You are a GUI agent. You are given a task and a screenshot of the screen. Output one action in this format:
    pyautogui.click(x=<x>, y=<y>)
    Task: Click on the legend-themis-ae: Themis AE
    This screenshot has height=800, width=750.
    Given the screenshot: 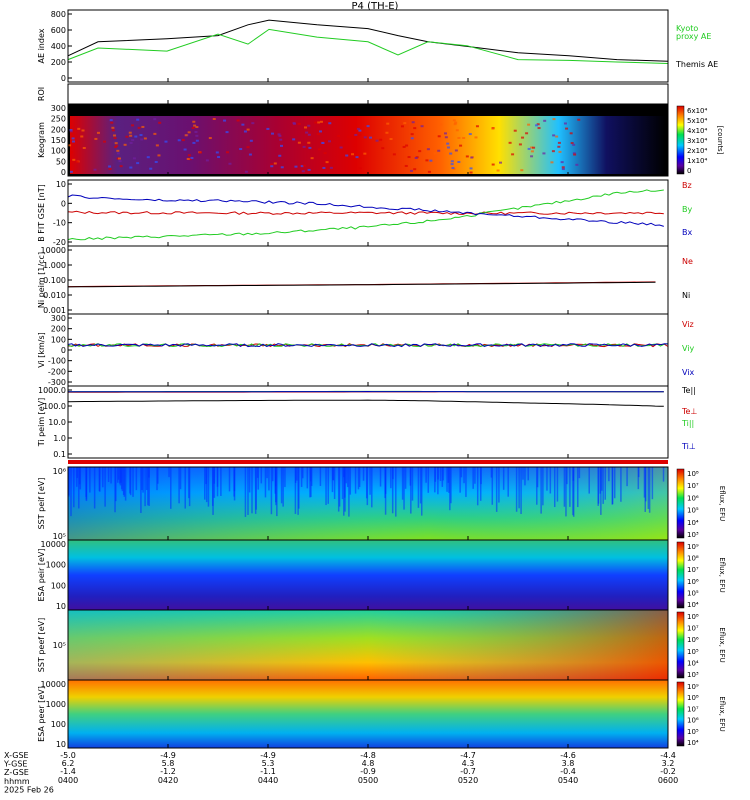 What is the action you would take?
    pyautogui.click(x=696, y=64)
    